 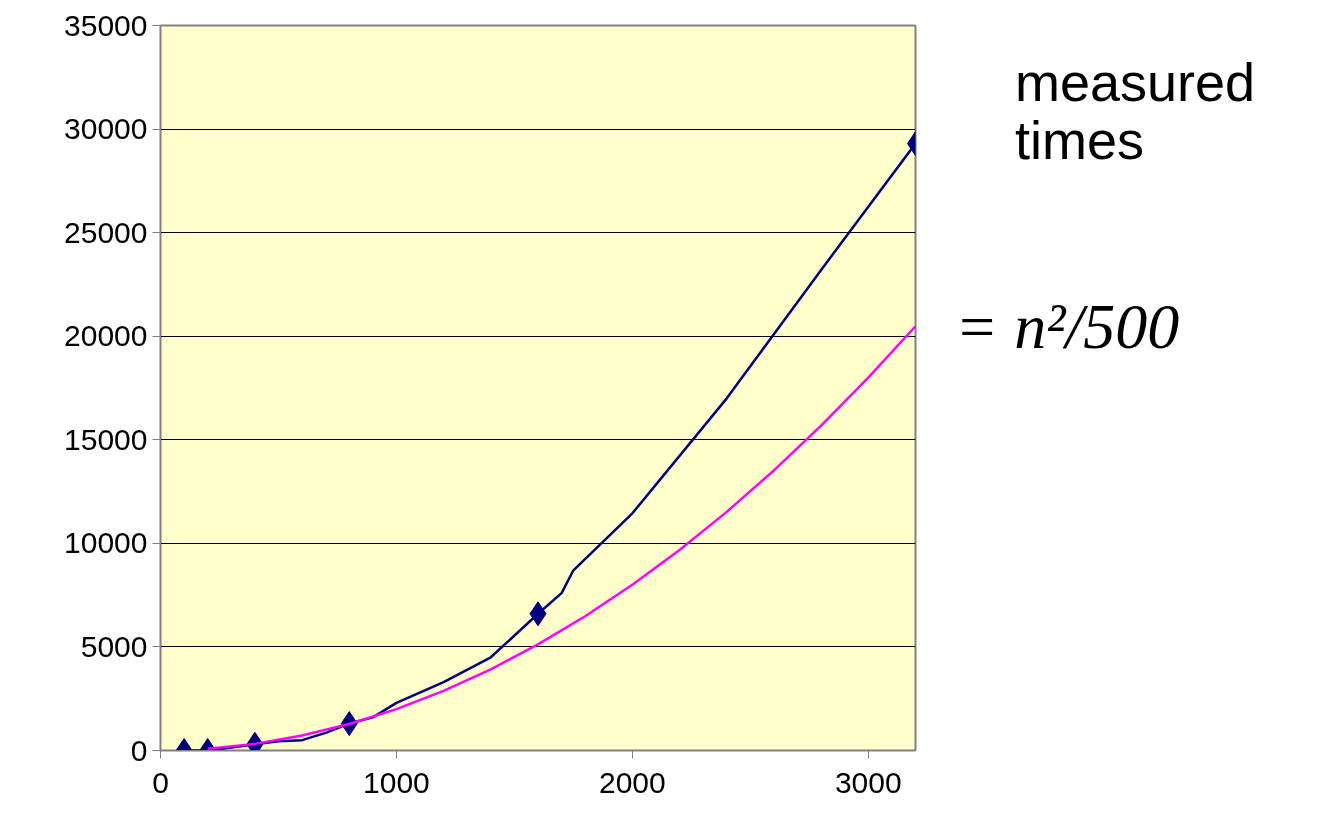 What do you see at coordinates (632, 782) in the screenshot?
I see `x-tick-label: 2000` at bounding box center [632, 782].